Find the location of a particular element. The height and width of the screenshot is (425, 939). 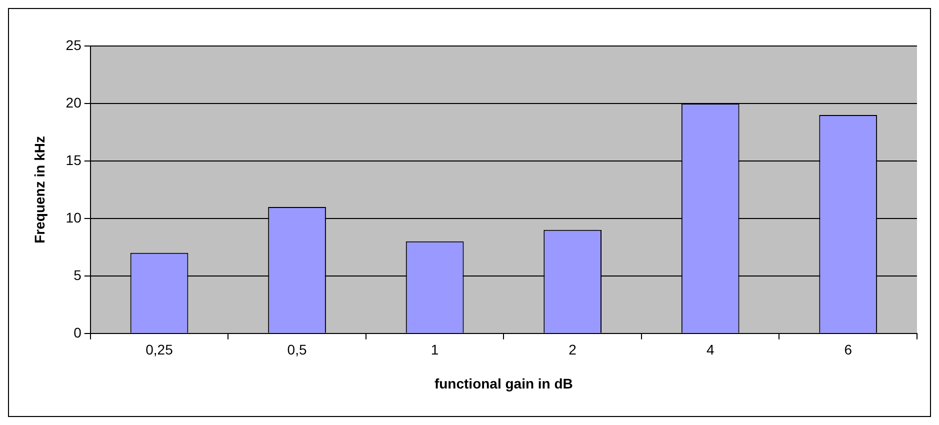

y-tick-label: 15 is located at coordinates (74, 160).